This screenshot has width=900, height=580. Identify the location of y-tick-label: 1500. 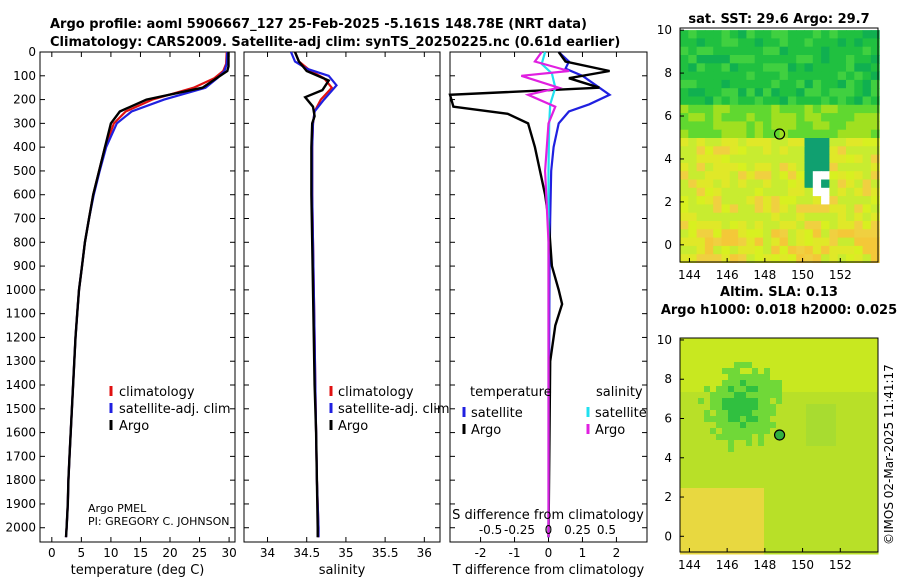
(20, 409).